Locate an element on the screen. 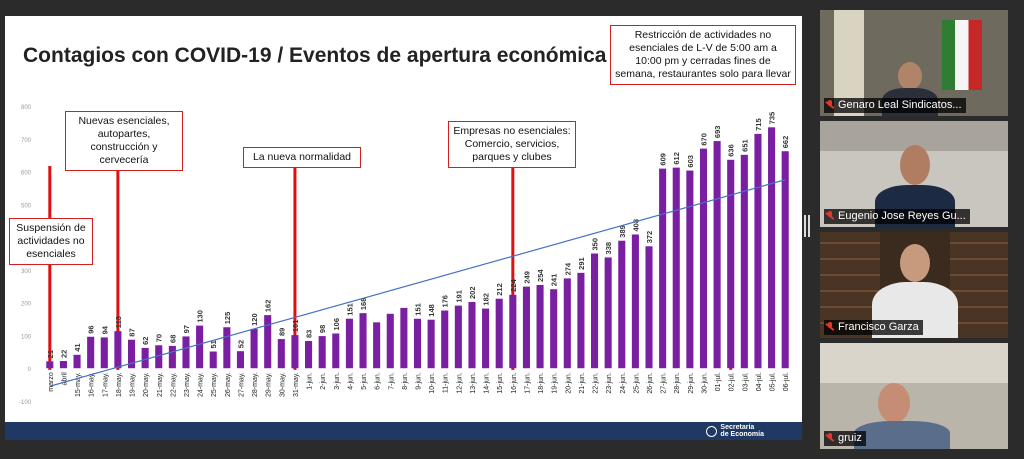  participant-head is located at coordinates (910, 76).